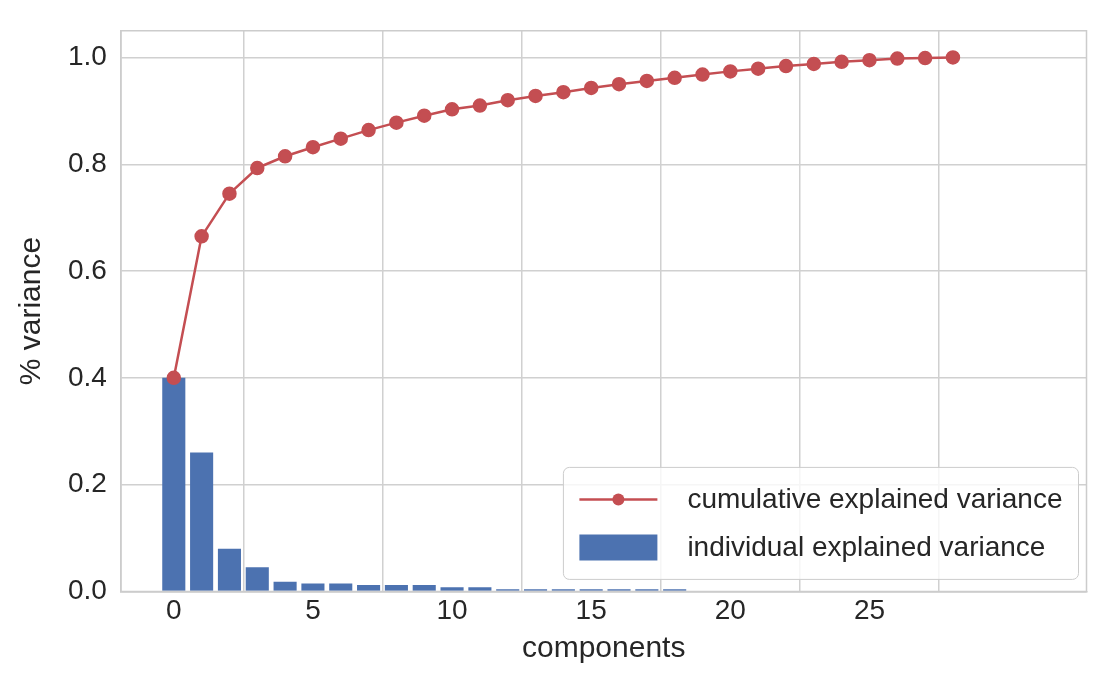 This screenshot has height=675, width=1095. I want to click on y-tick-label: 0.6, so click(87, 269).